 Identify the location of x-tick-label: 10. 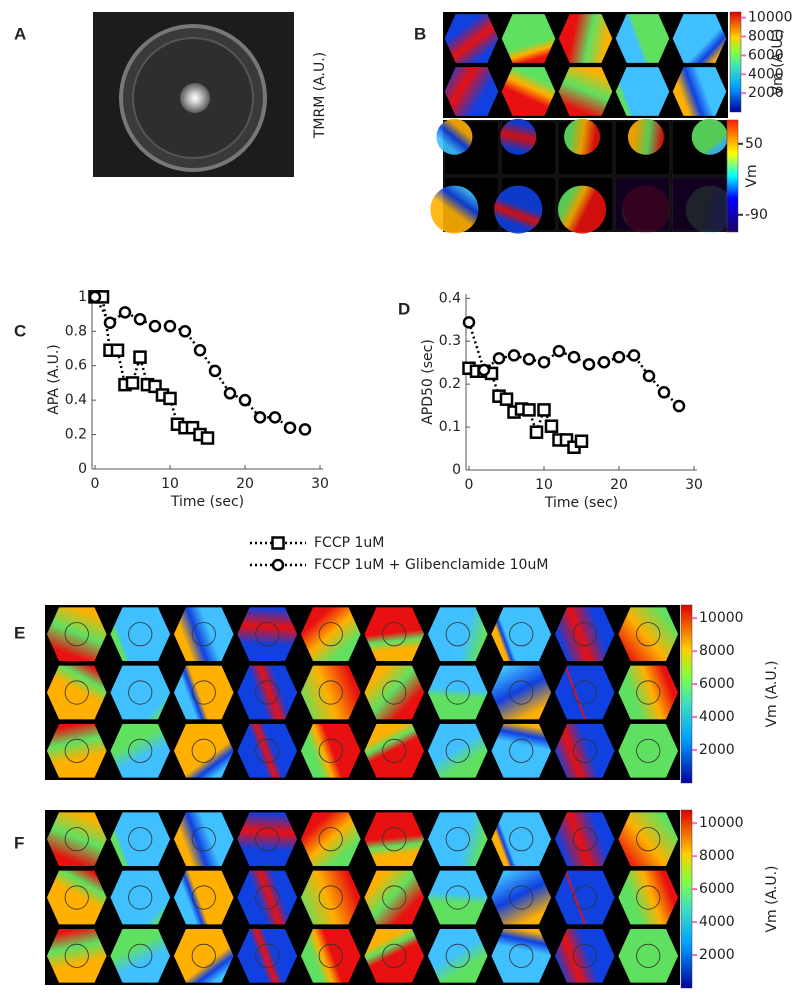
(544, 485).